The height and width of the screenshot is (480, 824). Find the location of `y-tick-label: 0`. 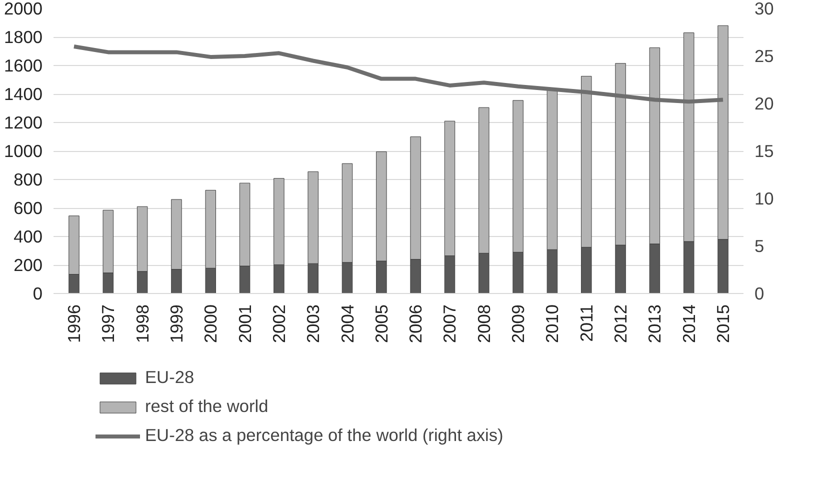

y-tick-label: 0 is located at coordinates (37, 294).